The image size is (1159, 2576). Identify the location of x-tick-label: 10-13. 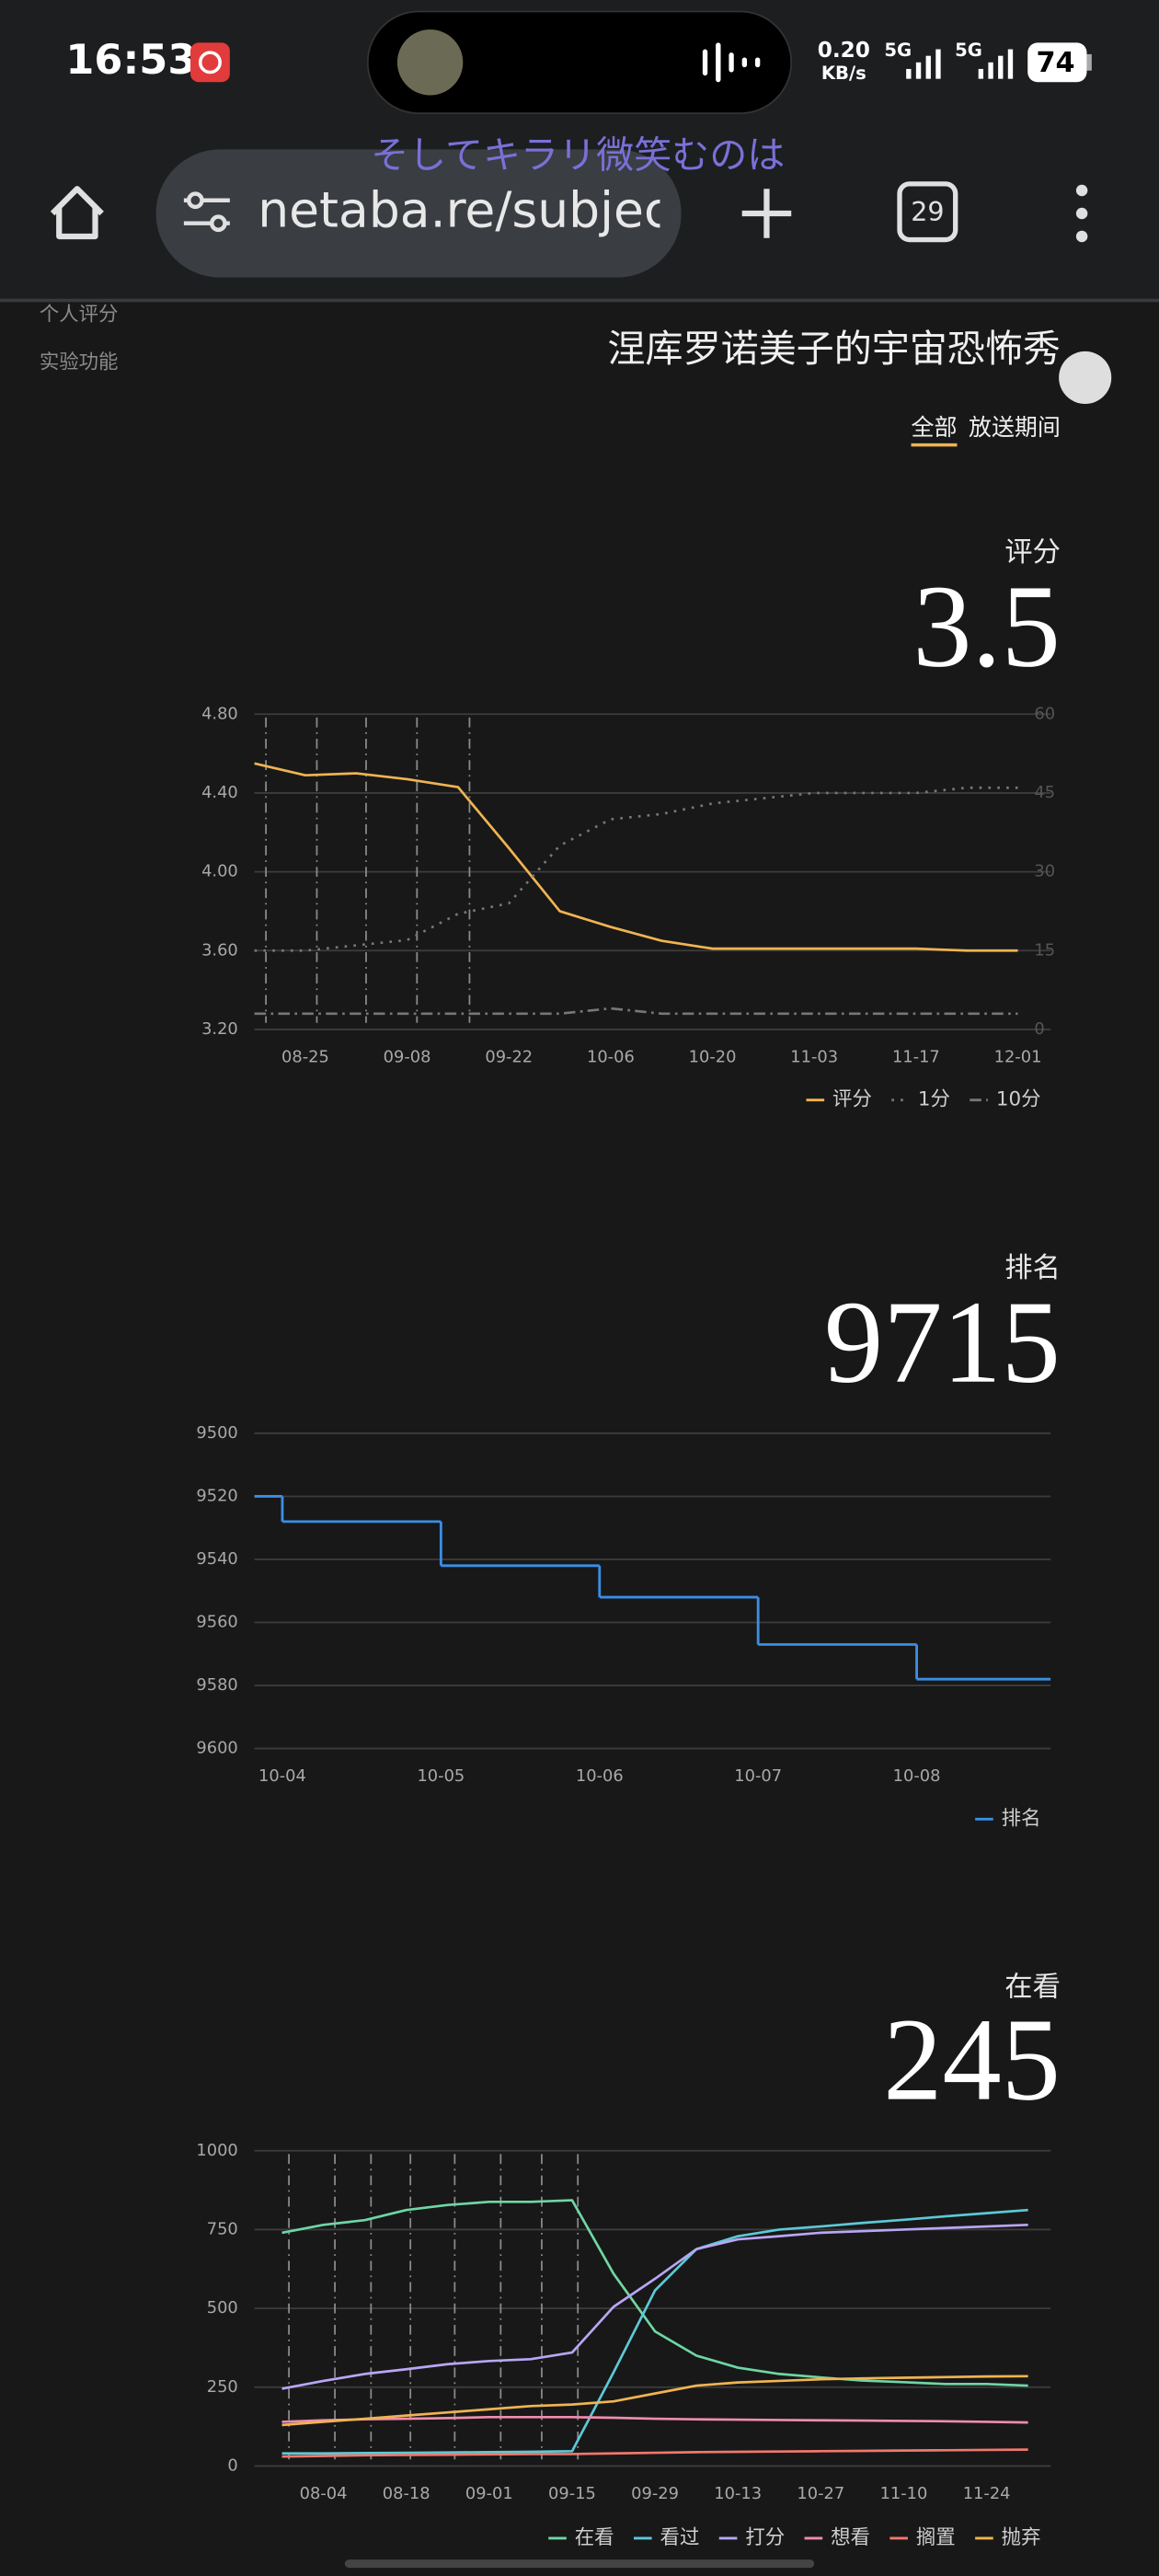
(738, 2493).